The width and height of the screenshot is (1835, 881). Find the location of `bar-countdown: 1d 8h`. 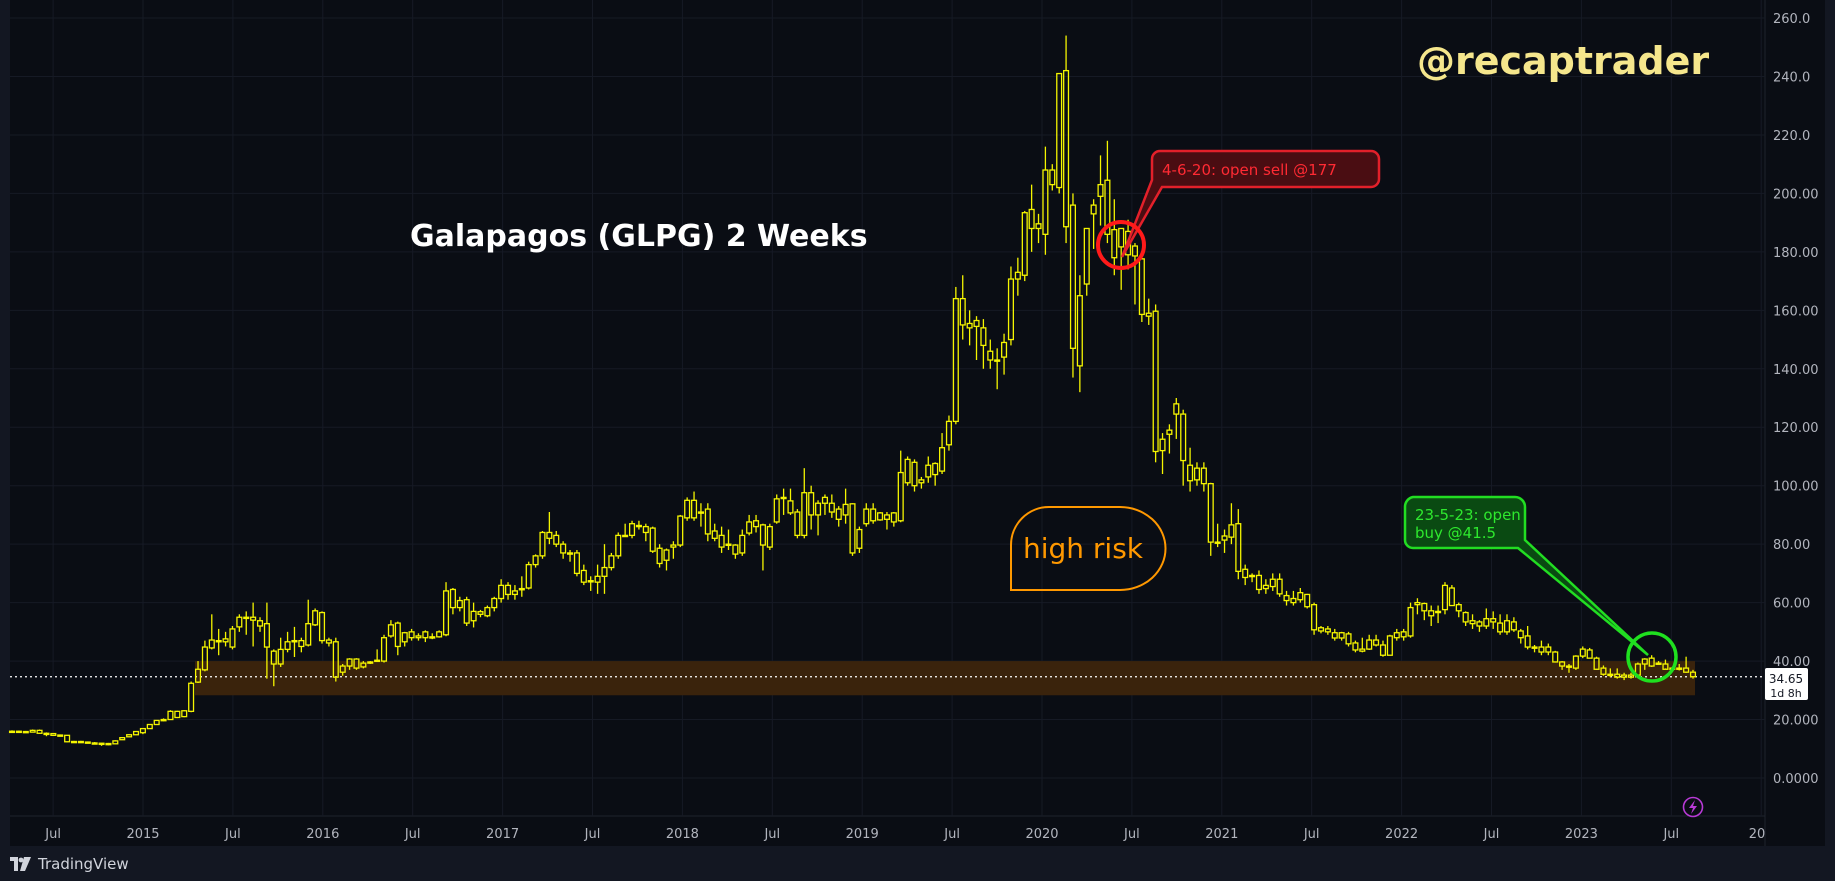

bar-countdown: 1d 8h is located at coordinates (1785, 693).